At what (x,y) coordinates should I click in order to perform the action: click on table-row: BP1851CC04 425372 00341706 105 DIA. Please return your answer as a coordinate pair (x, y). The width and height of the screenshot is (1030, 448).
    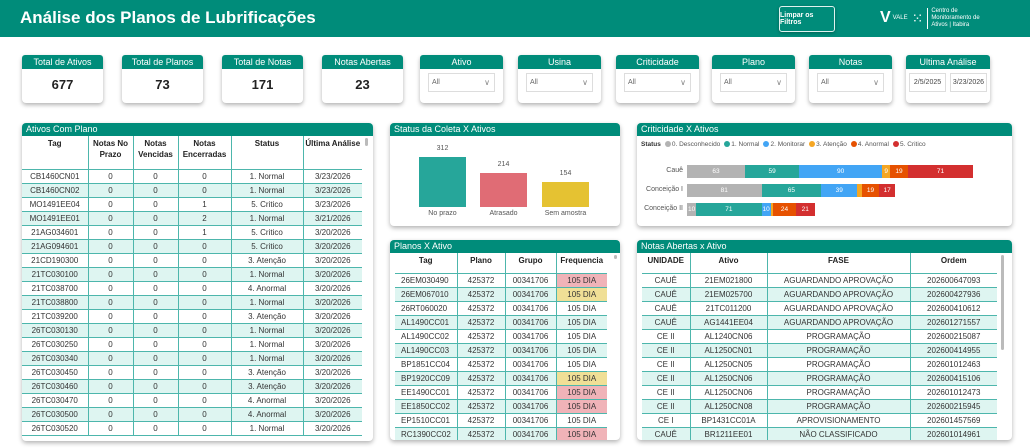
    Looking at the image, I should click on (501, 364).